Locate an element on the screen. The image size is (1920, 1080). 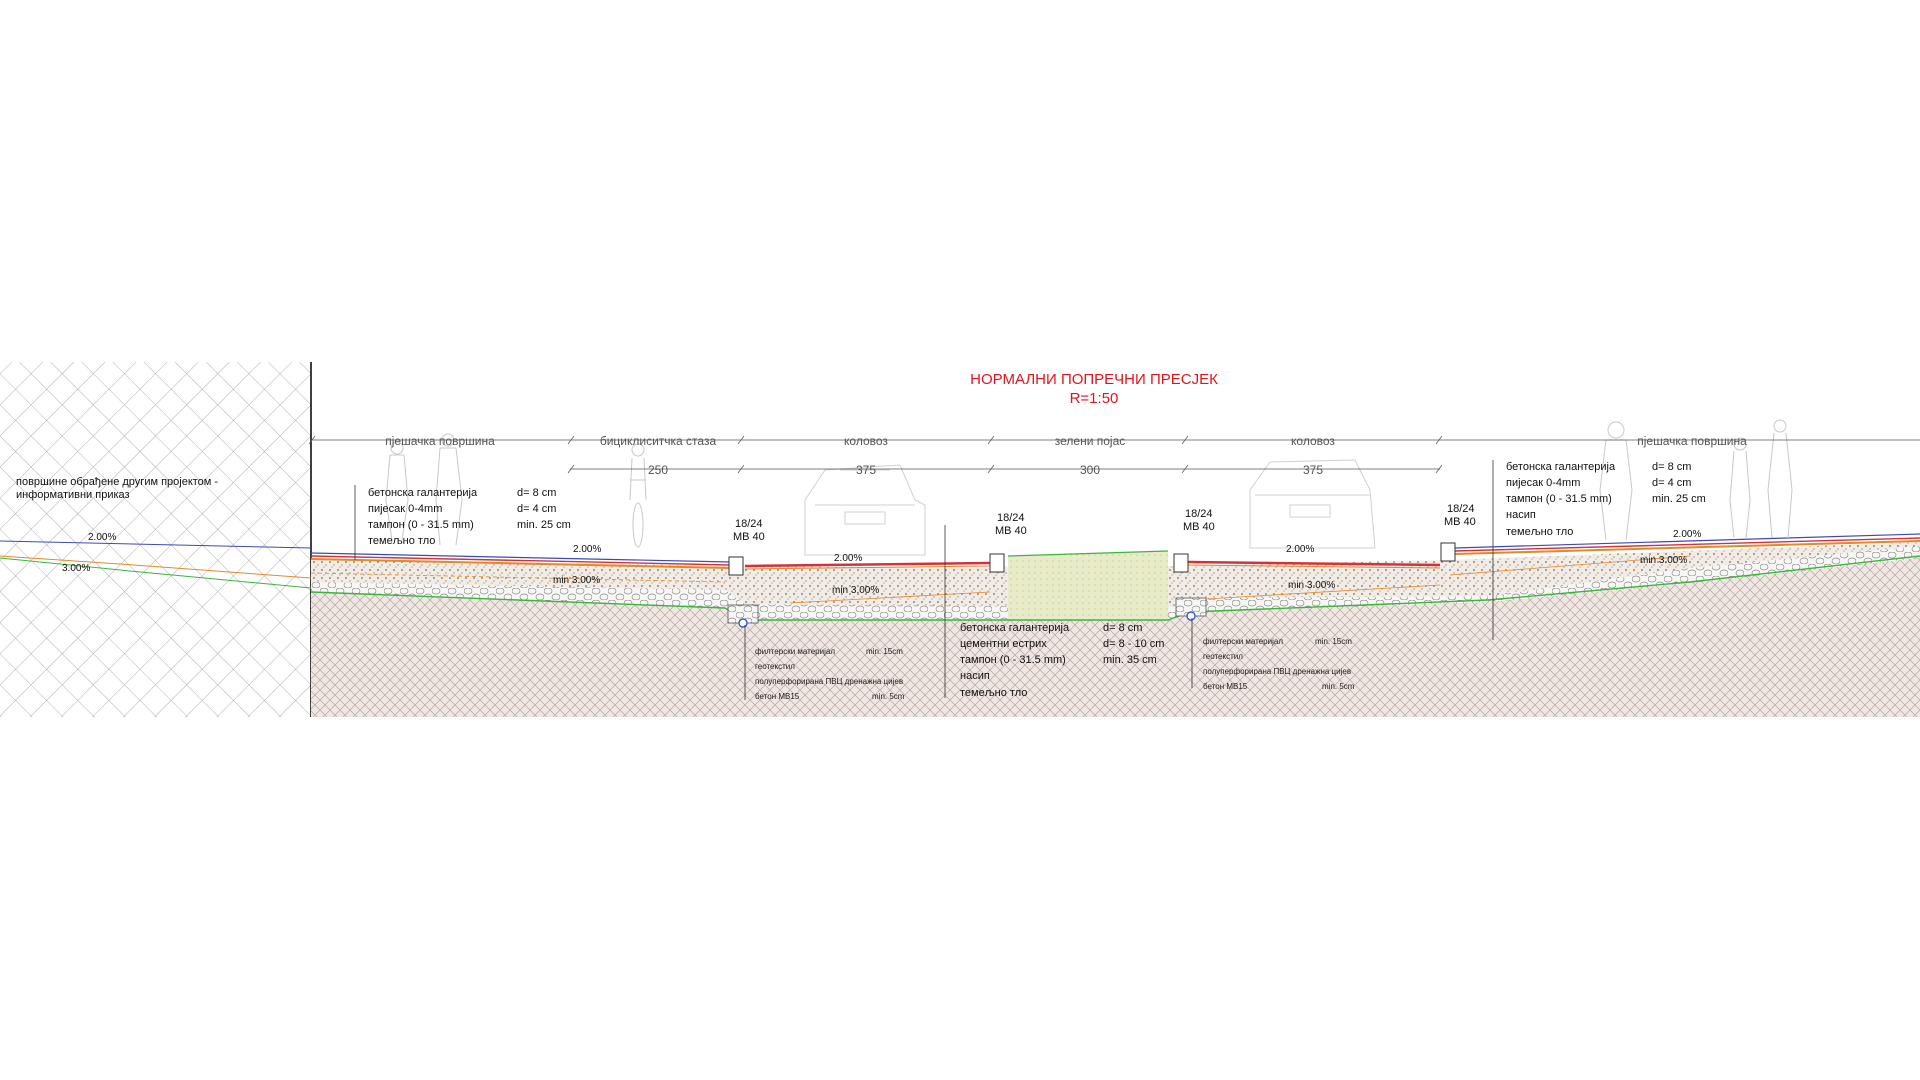
leader-lines is located at coordinates (924, 580).